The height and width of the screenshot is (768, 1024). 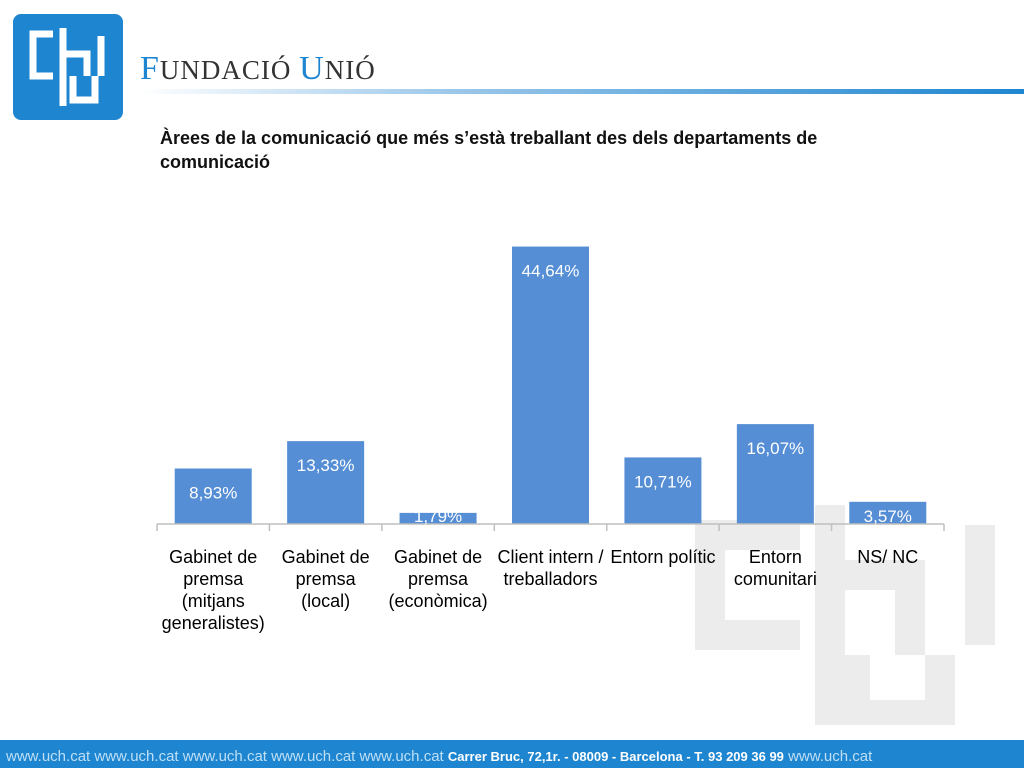 I want to click on category-label: comunitari, so click(x=775, y=579).